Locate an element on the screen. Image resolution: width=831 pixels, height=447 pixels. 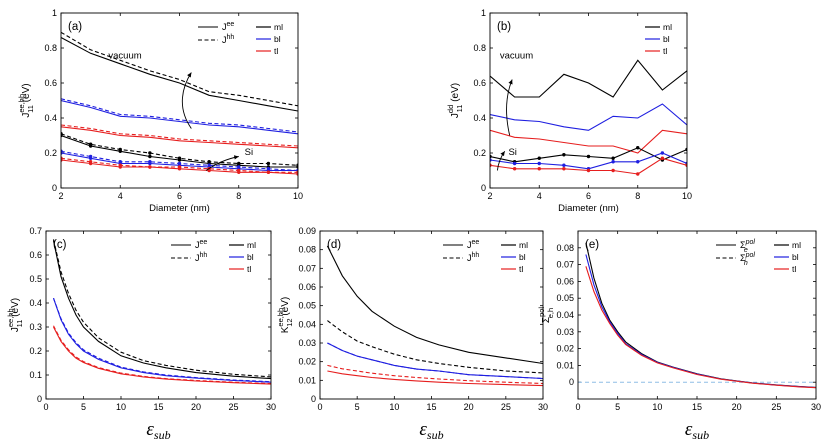
y-axis-label: Kee,hh12 (eV) is located at coordinates (285, 315).